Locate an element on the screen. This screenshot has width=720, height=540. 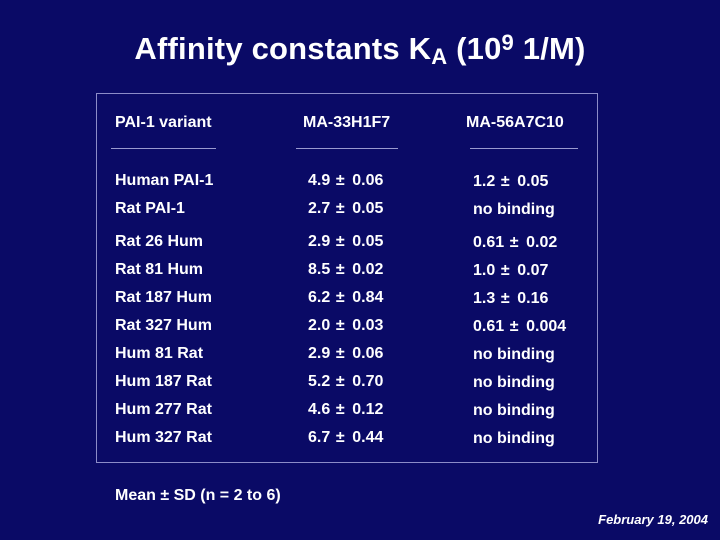
row-variant: Hum 277 Rat is located at coordinates (163, 409).